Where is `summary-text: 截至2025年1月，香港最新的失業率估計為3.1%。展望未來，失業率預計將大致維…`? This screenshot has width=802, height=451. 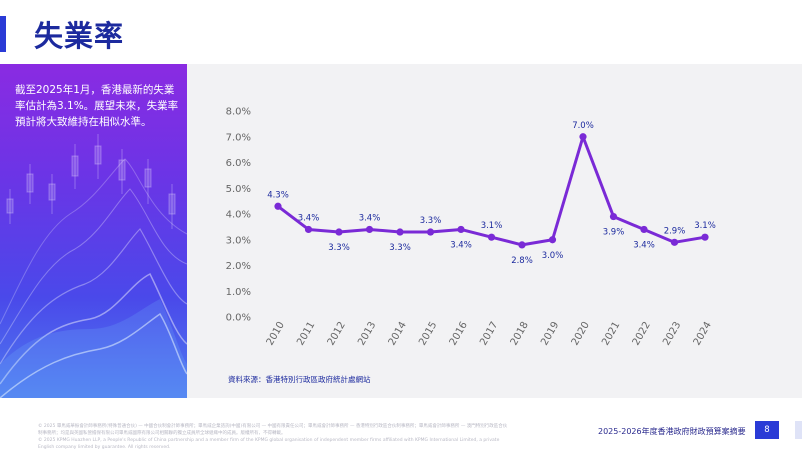 summary-text: 截至2025年1月，香港最新的失業率估計為3.1%。展望未來，失業率預計將大致維… is located at coordinates (97, 106).